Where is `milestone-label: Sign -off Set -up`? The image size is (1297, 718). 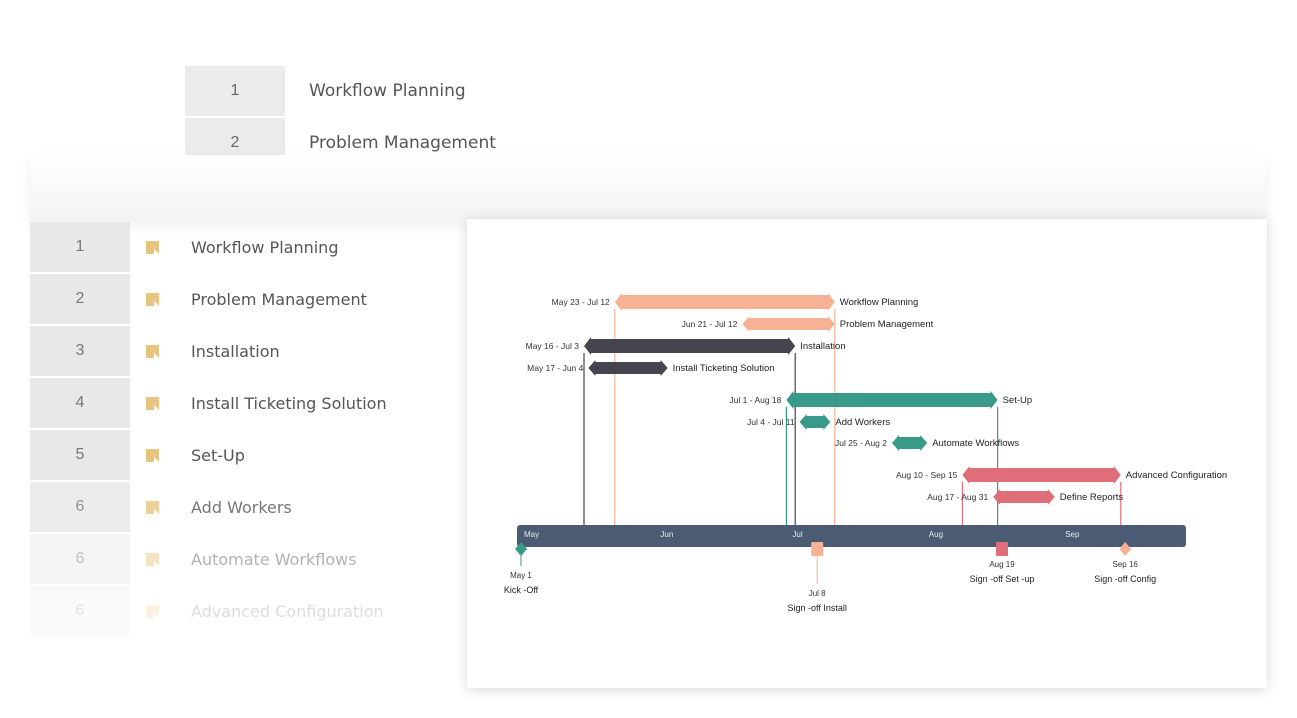
milestone-label: Sign -off Set -up is located at coordinates (1002, 579).